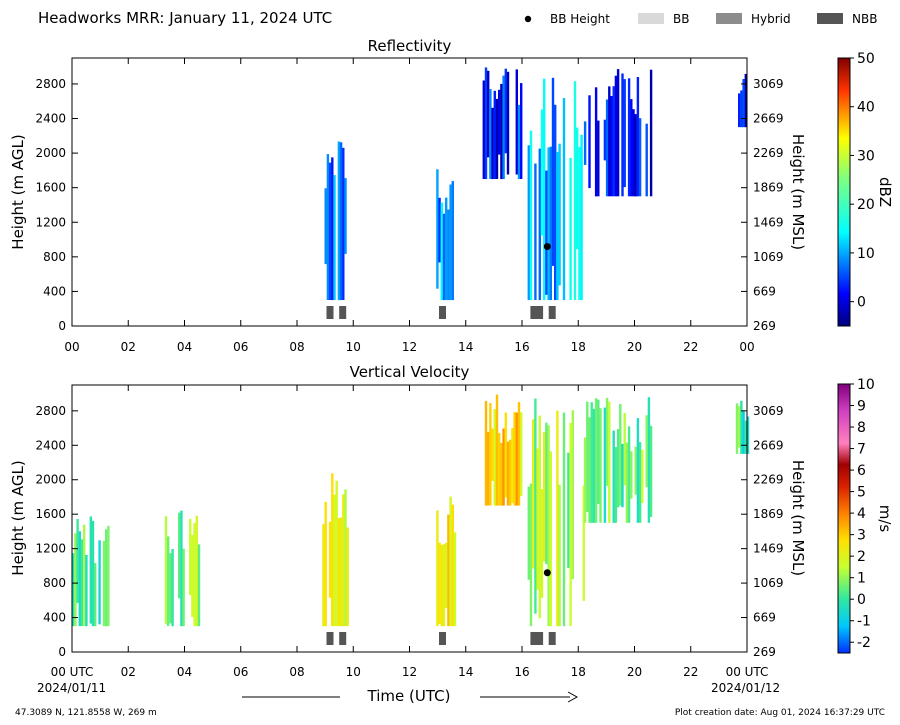 This screenshot has width=900, height=725. Describe the element at coordinates (866, 108) in the screenshot. I see `colorbar-tick-label: 40` at that location.